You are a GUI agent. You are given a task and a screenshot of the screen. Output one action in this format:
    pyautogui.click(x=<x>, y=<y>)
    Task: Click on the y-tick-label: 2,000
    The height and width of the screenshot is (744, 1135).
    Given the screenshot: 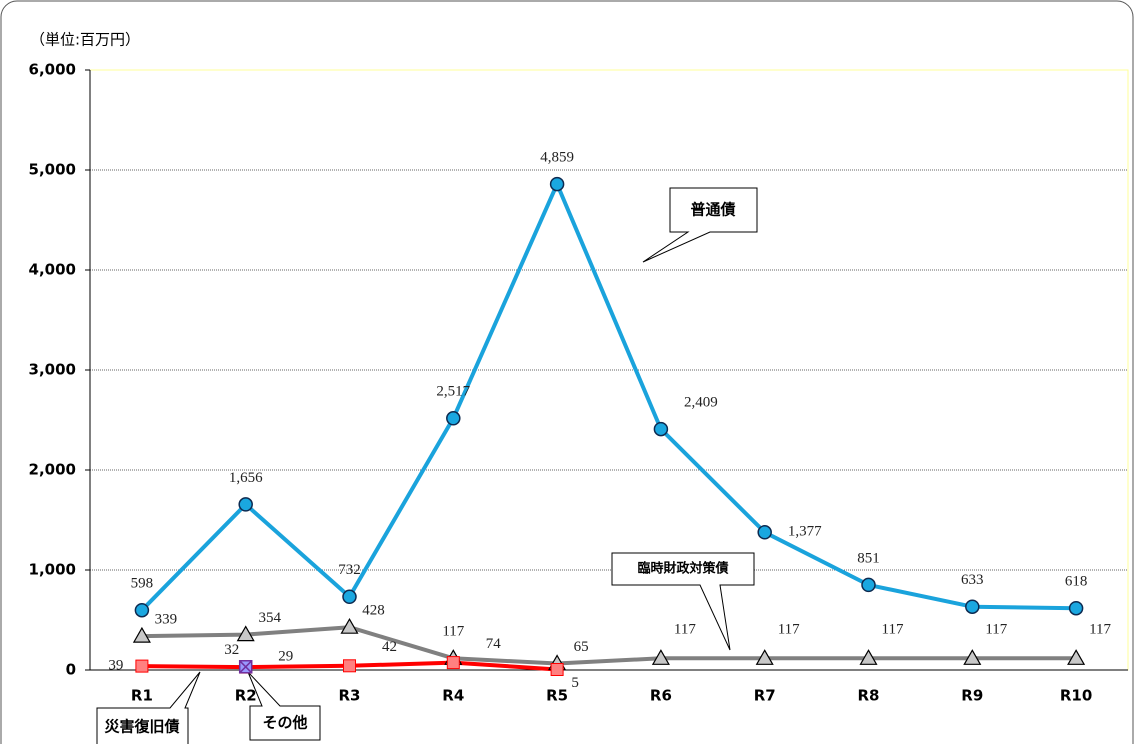 What is the action you would take?
    pyautogui.click(x=52, y=470)
    